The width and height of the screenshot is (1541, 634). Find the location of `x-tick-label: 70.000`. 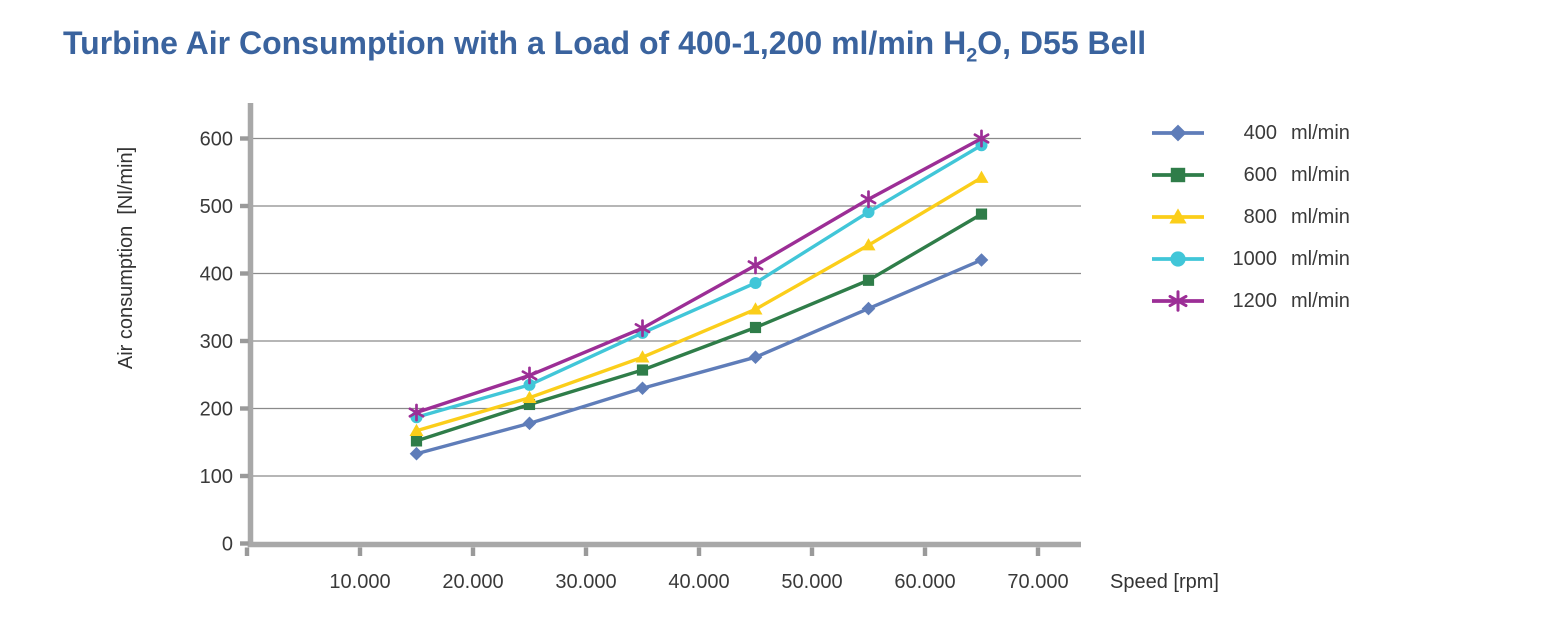

x-tick-label: 70.000 is located at coordinates (1037, 582).